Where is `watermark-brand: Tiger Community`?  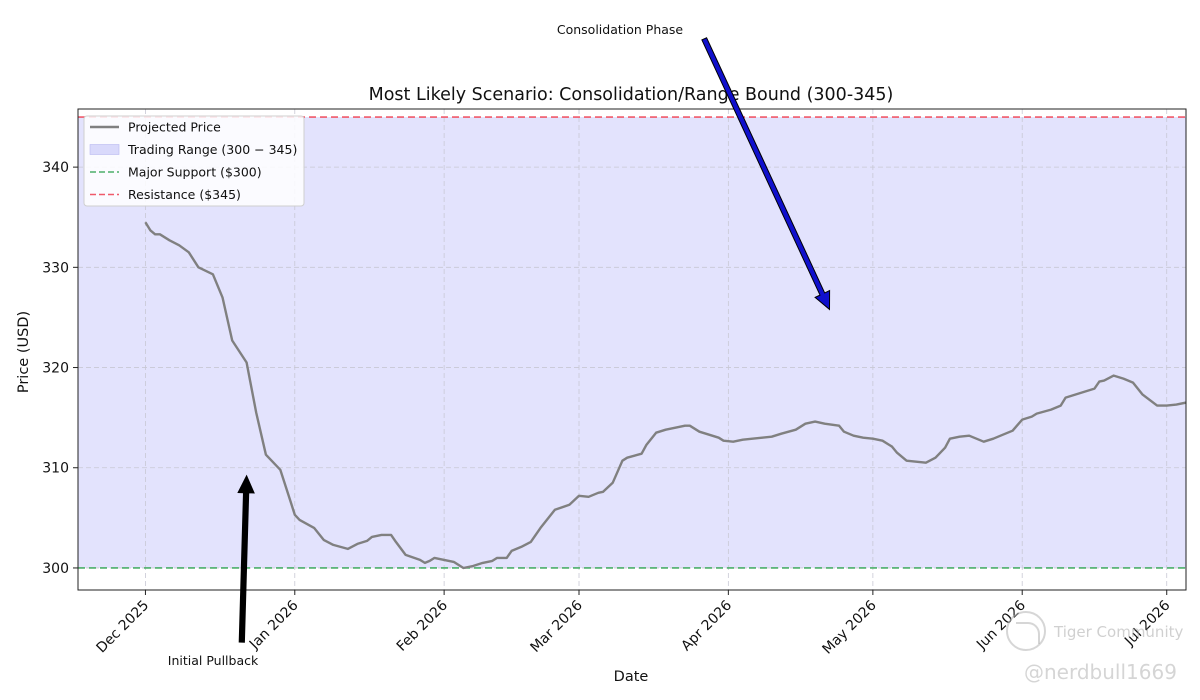
watermark-brand: Tiger Community is located at coordinates (1119, 632).